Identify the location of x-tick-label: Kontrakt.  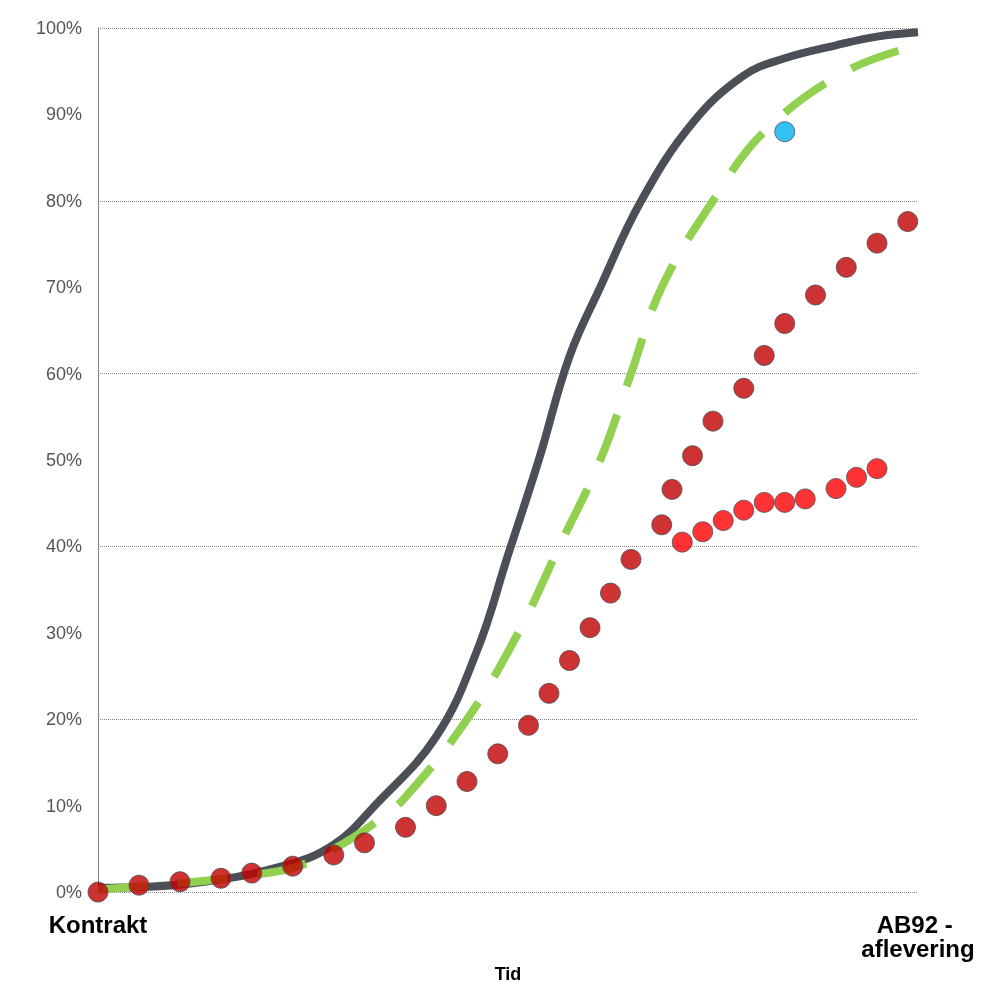
(98, 924).